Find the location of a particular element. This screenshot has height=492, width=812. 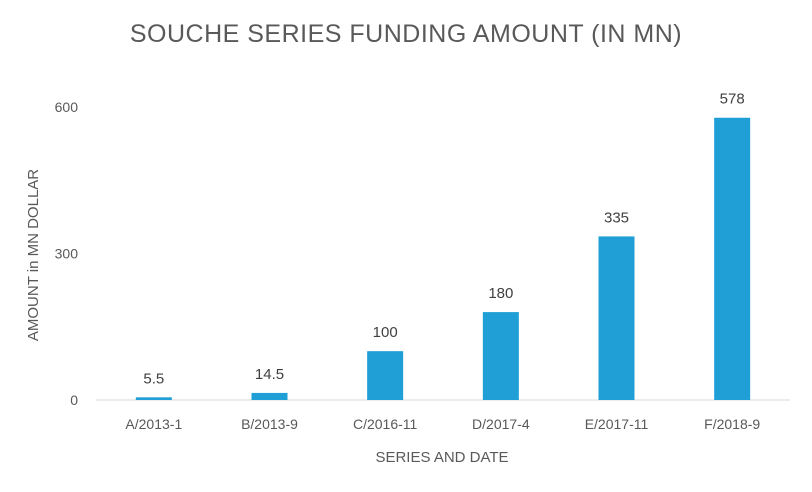

y-tick-label: 300 is located at coordinates (67, 254).